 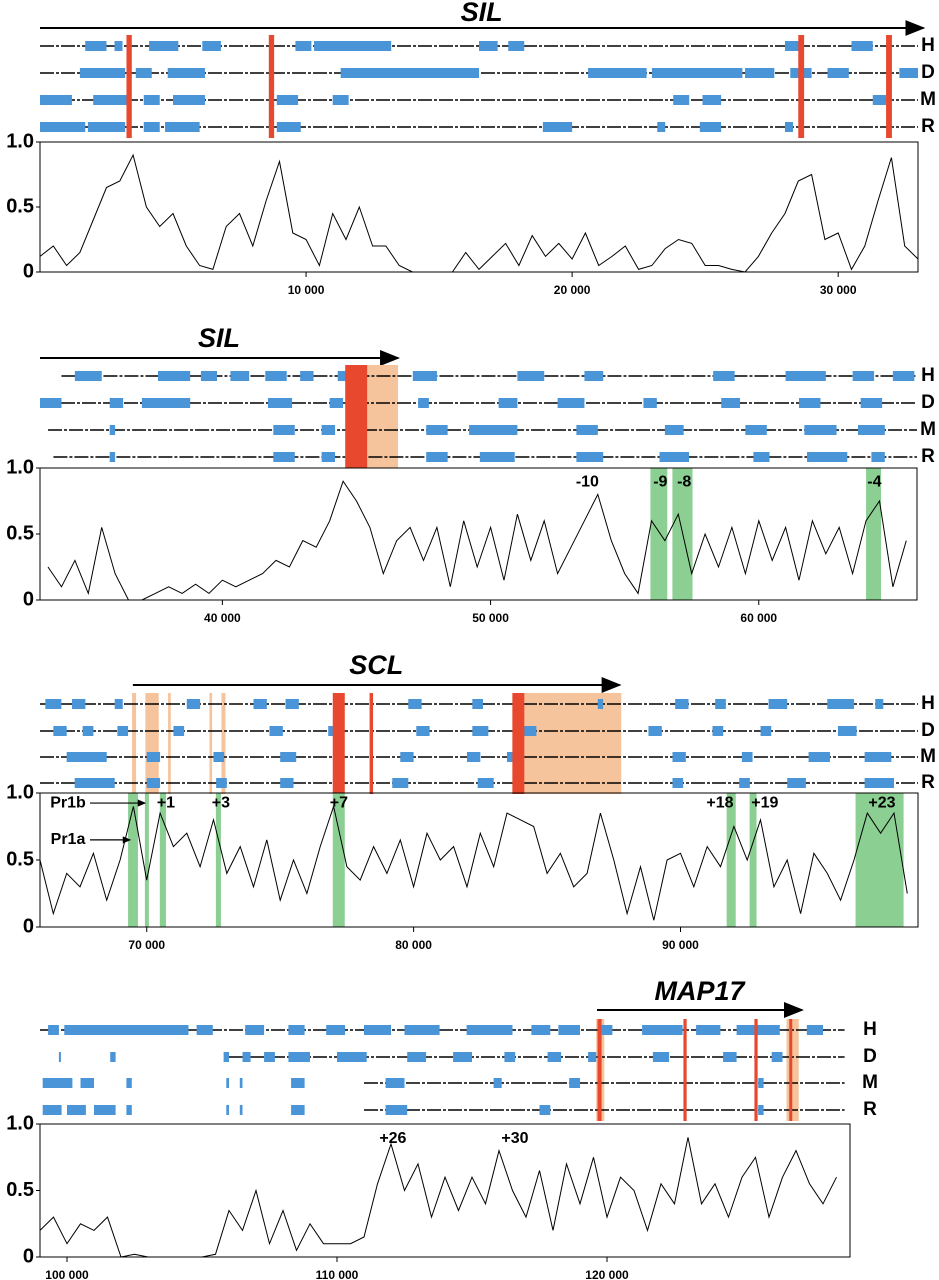 What do you see at coordinates (219, 338) in the screenshot?
I see `gene-title: SIL` at bounding box center [219, 338].